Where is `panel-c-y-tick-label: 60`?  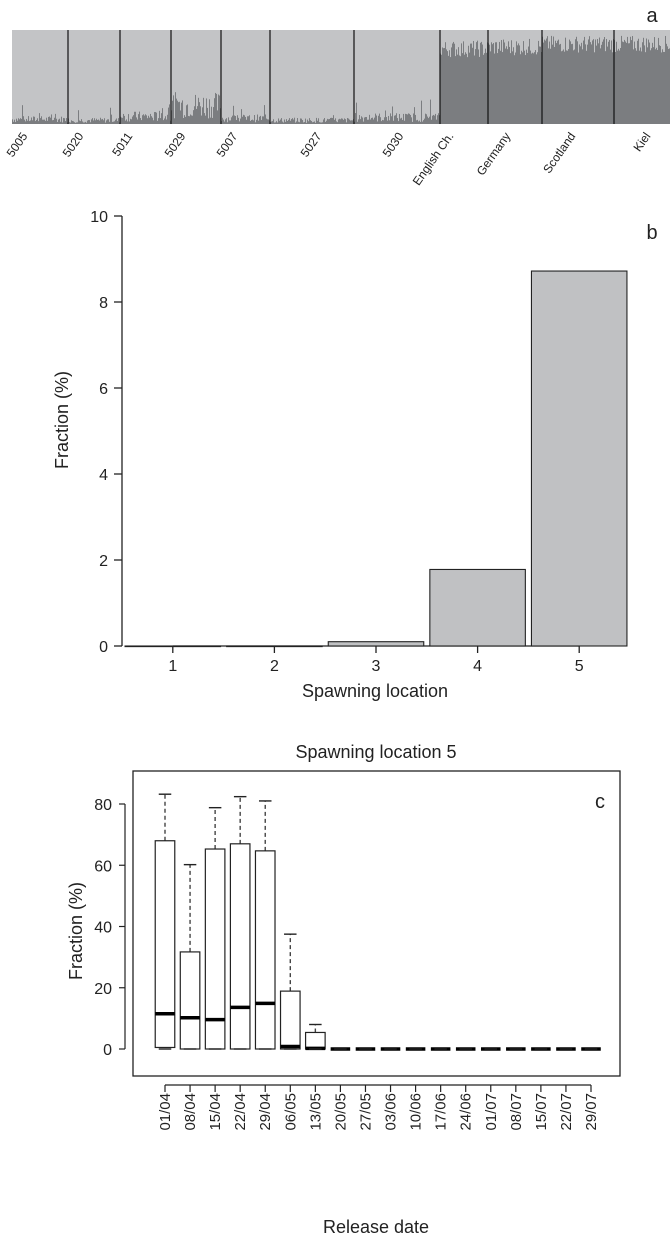 panel-c-y-tick-label: 60 is located at coordinates (103, 866).